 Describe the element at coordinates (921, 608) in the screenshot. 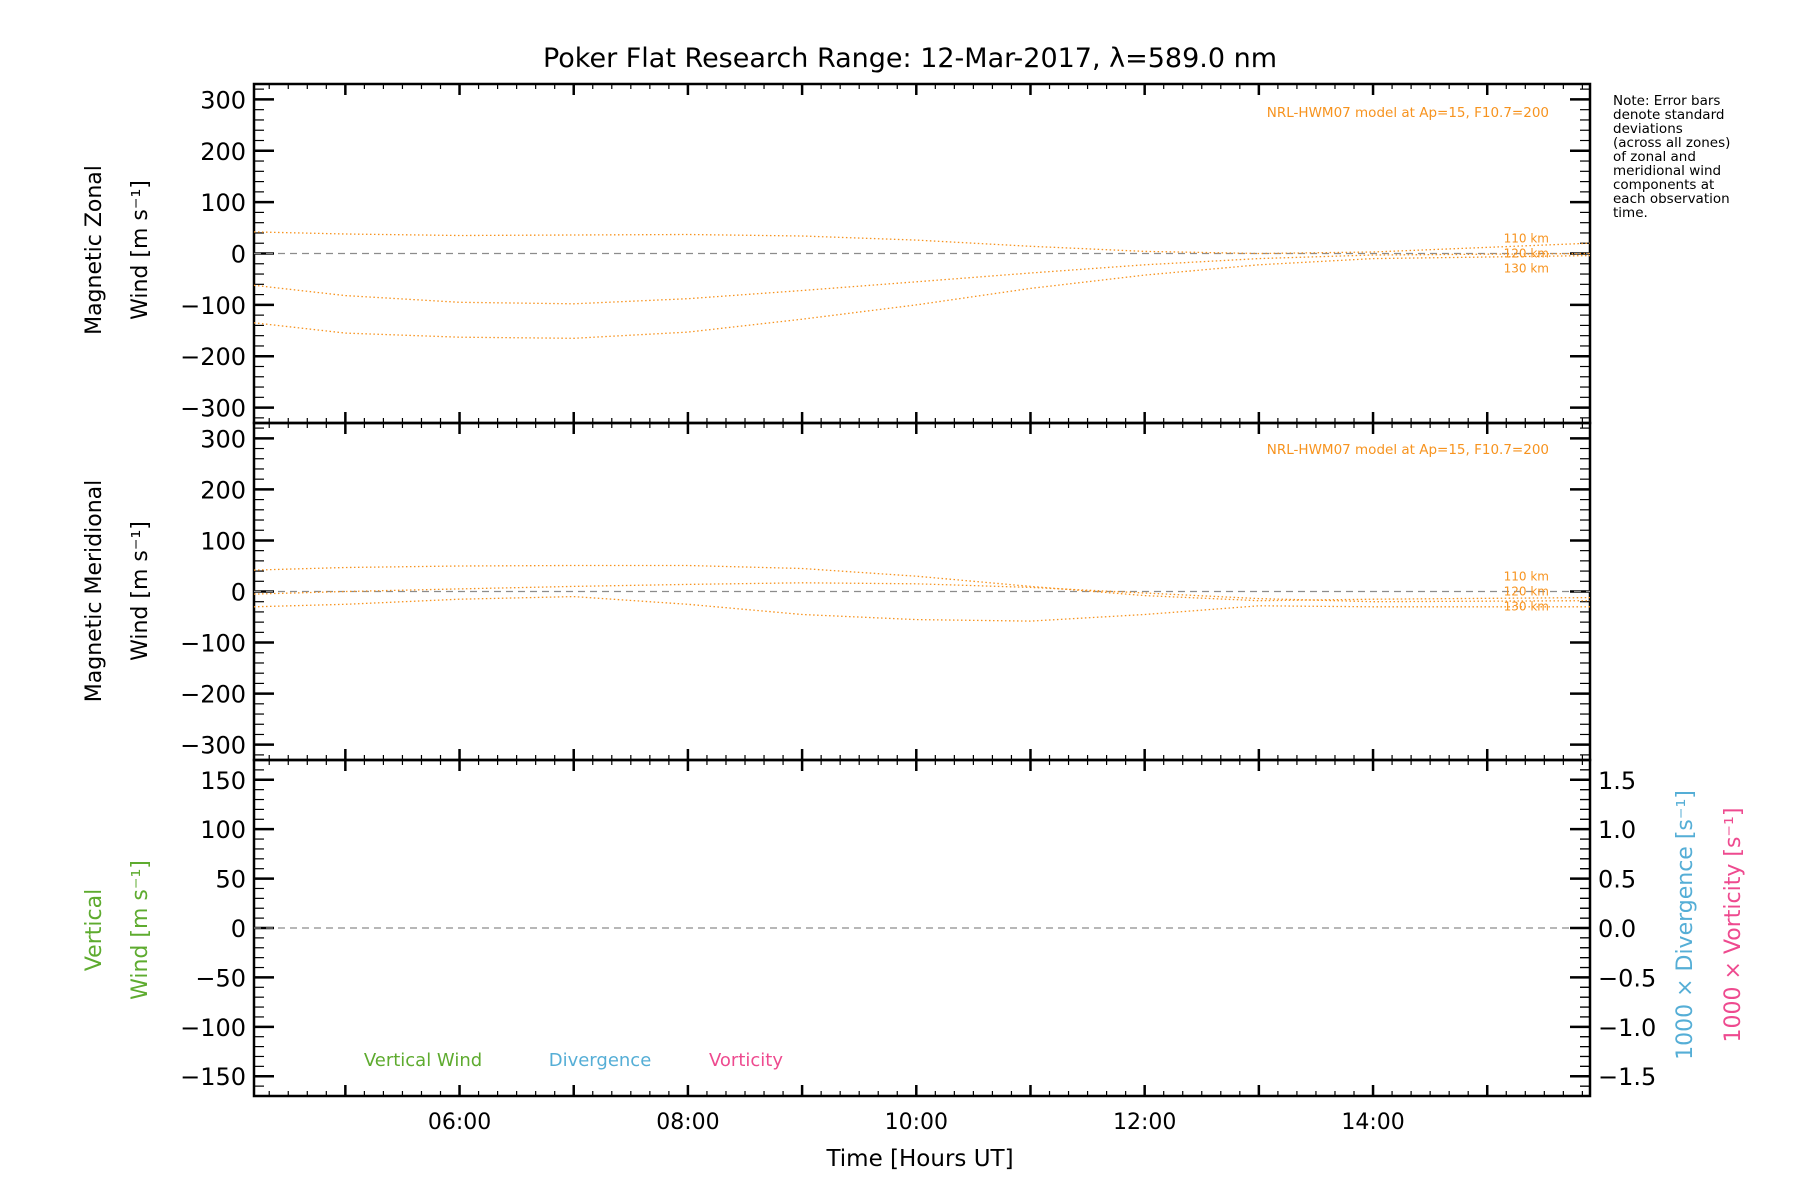

I see `meridional-series-130km` at that location.